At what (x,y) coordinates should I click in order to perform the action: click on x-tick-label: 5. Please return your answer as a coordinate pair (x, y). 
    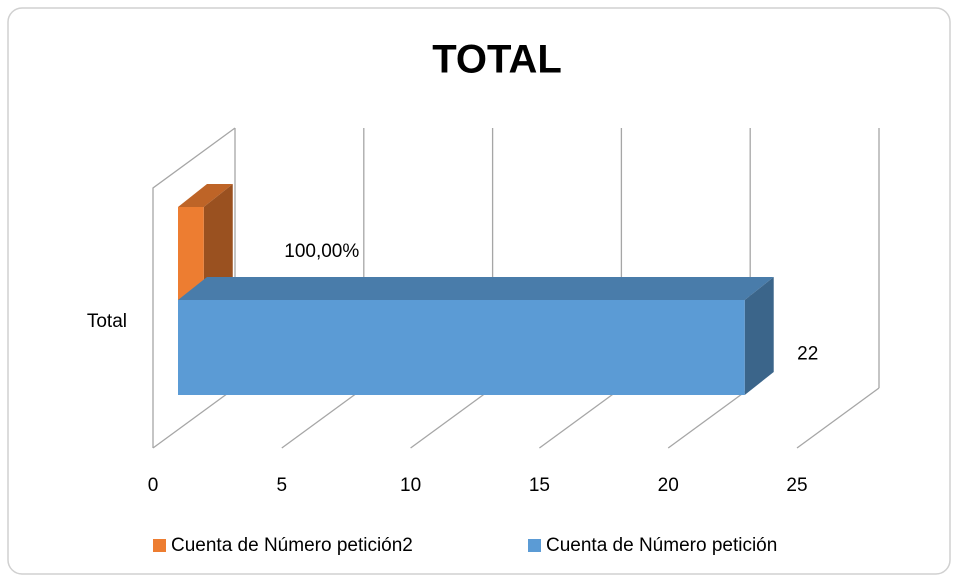
    Looking at the image, I should click on (282, 485).